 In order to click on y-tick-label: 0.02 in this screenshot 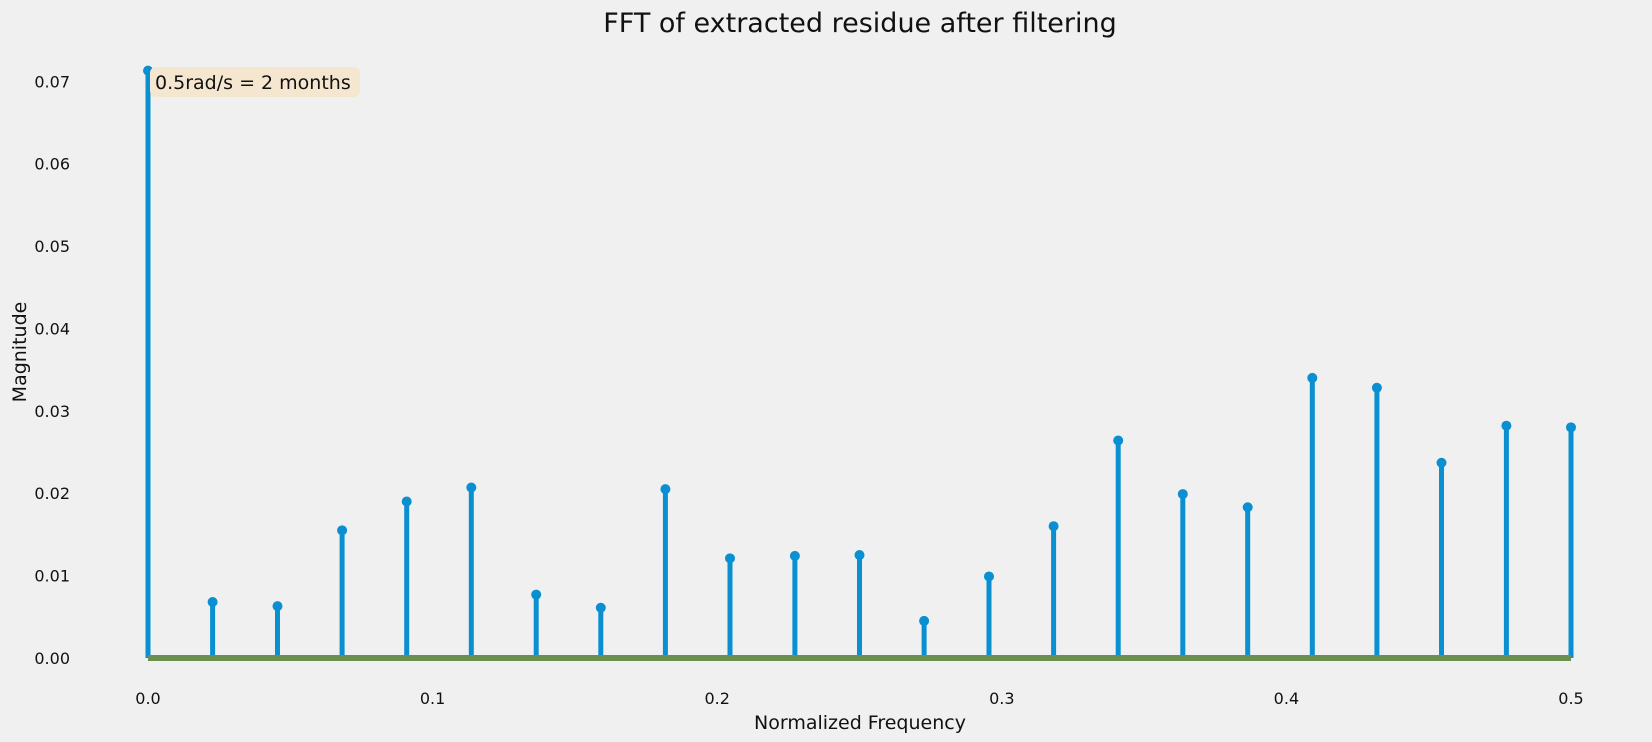, I will do `click(52, 493)`.